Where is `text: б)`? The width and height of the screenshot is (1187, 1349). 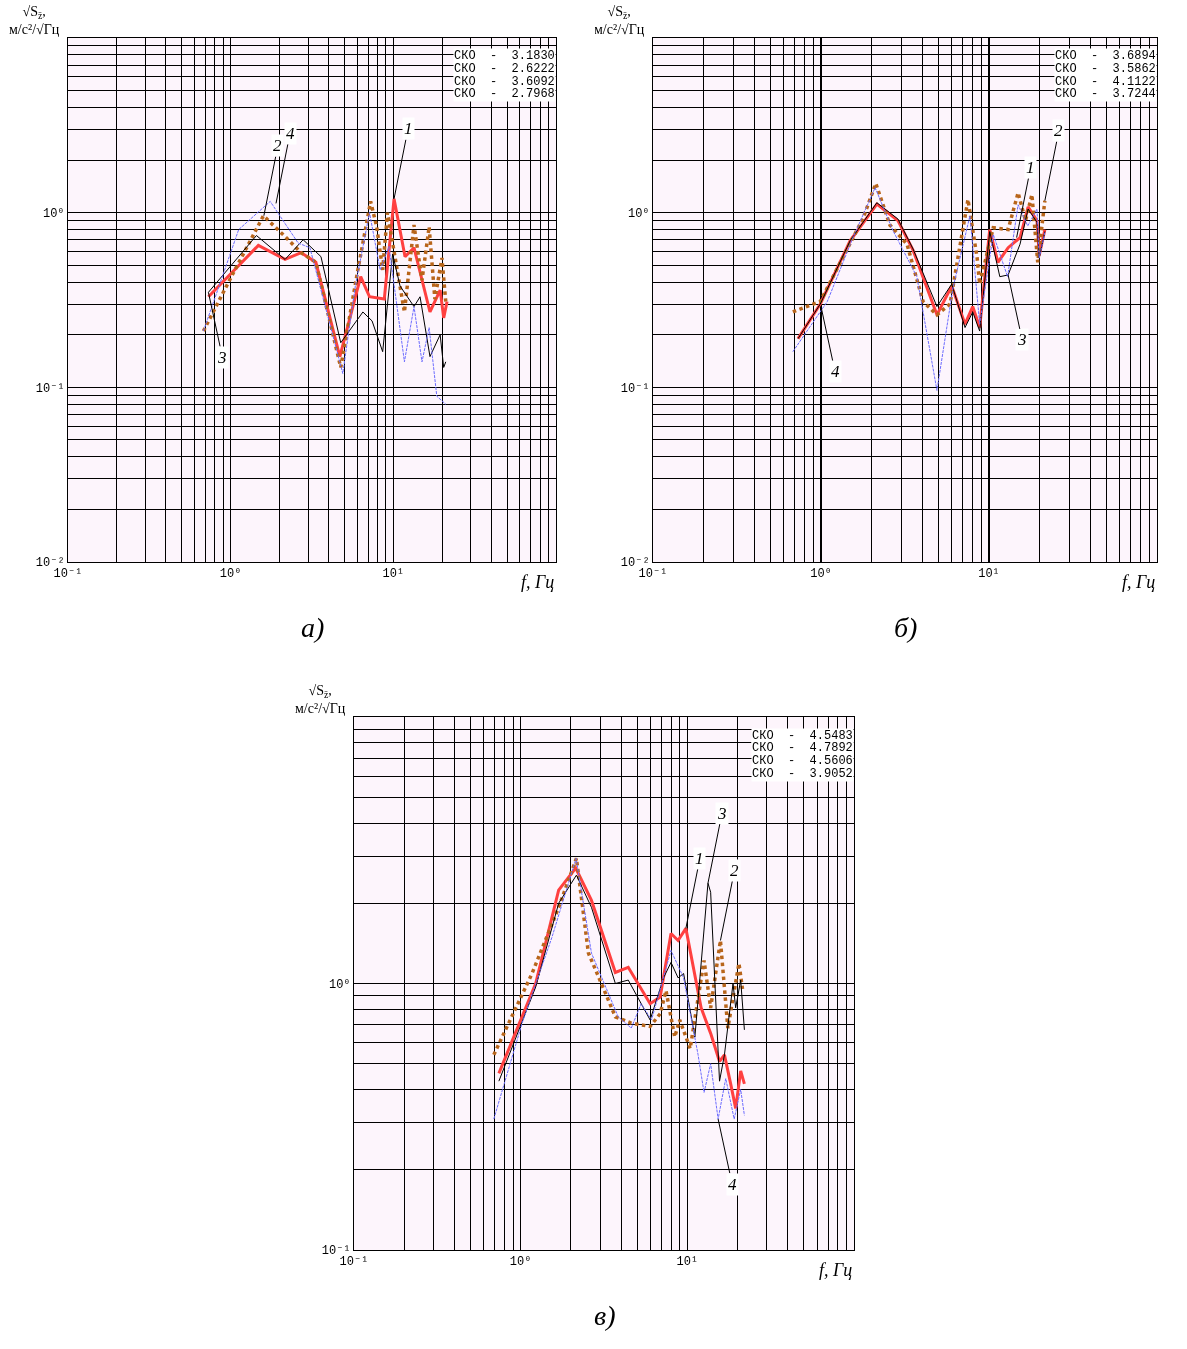 text: б) is located at coordinates (906, 627).